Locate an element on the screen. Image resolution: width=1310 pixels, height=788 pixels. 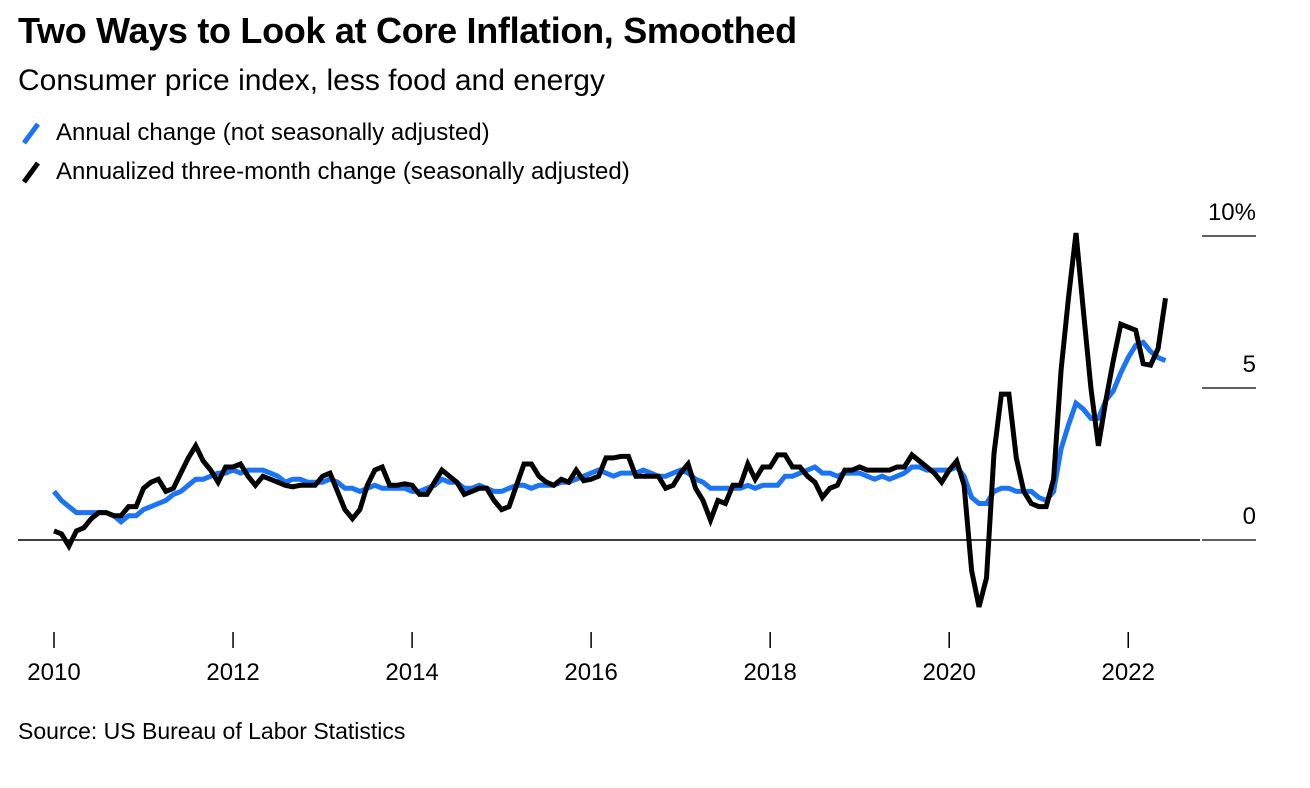
legend-label: Annual change (not seasonally adjusted) is located at coordinates (273, 132).